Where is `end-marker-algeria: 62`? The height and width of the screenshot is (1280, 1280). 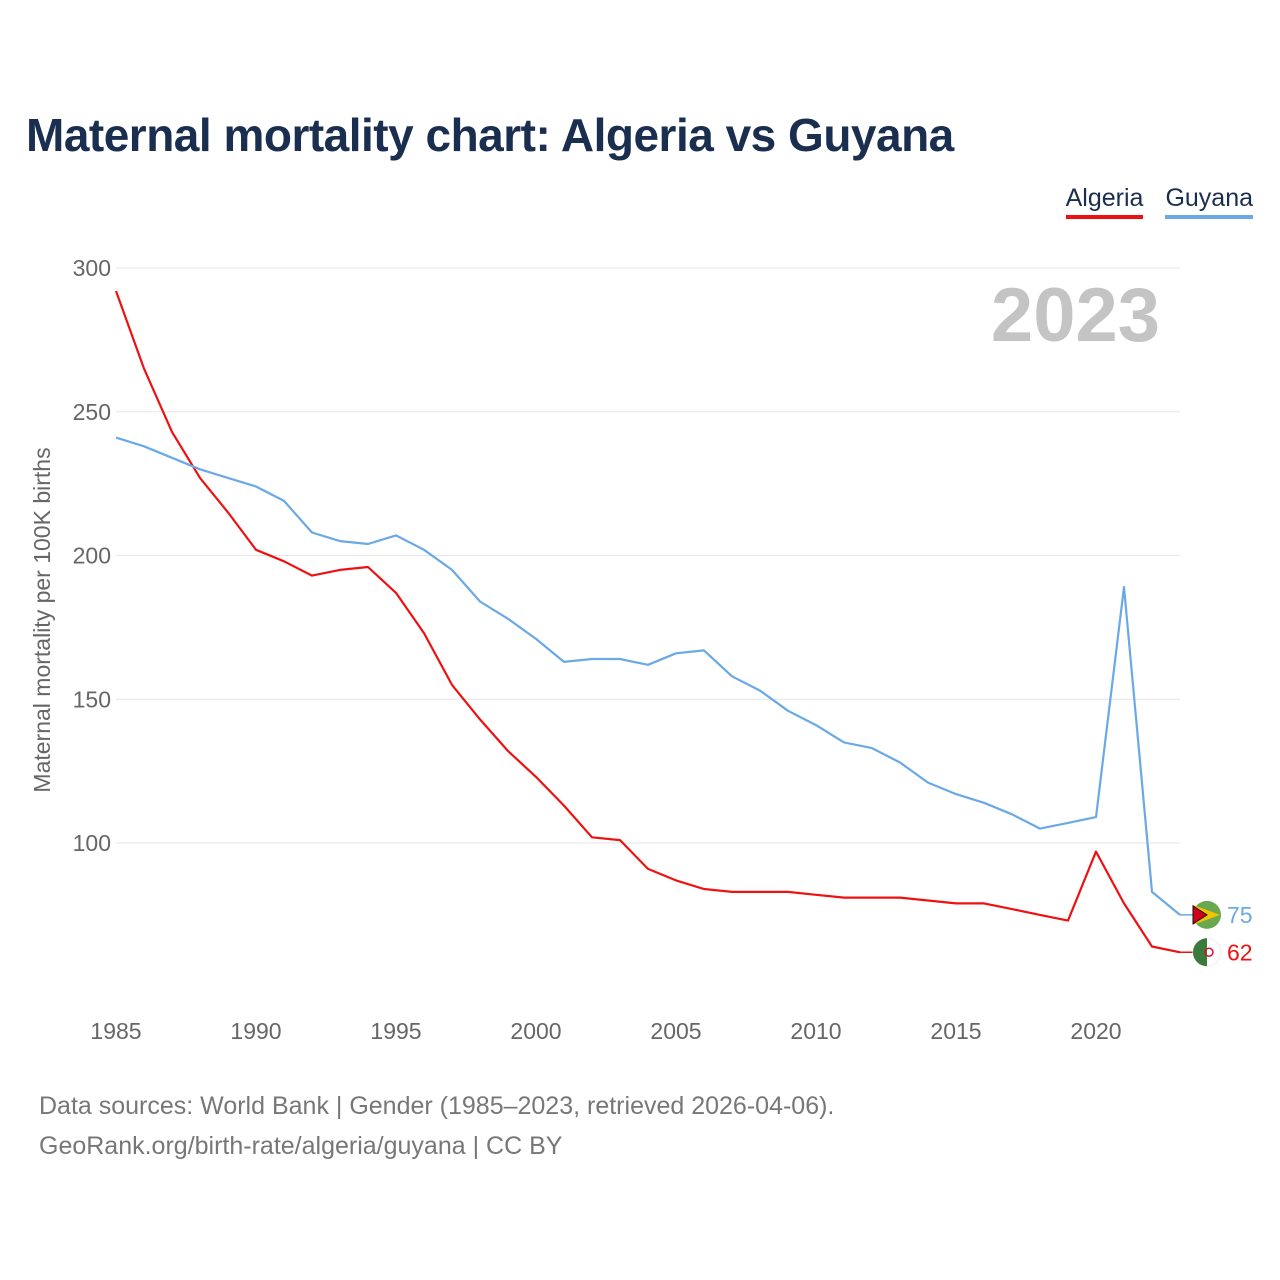
end-marker-algeria: 62 is located at coordinates (1216, 952).